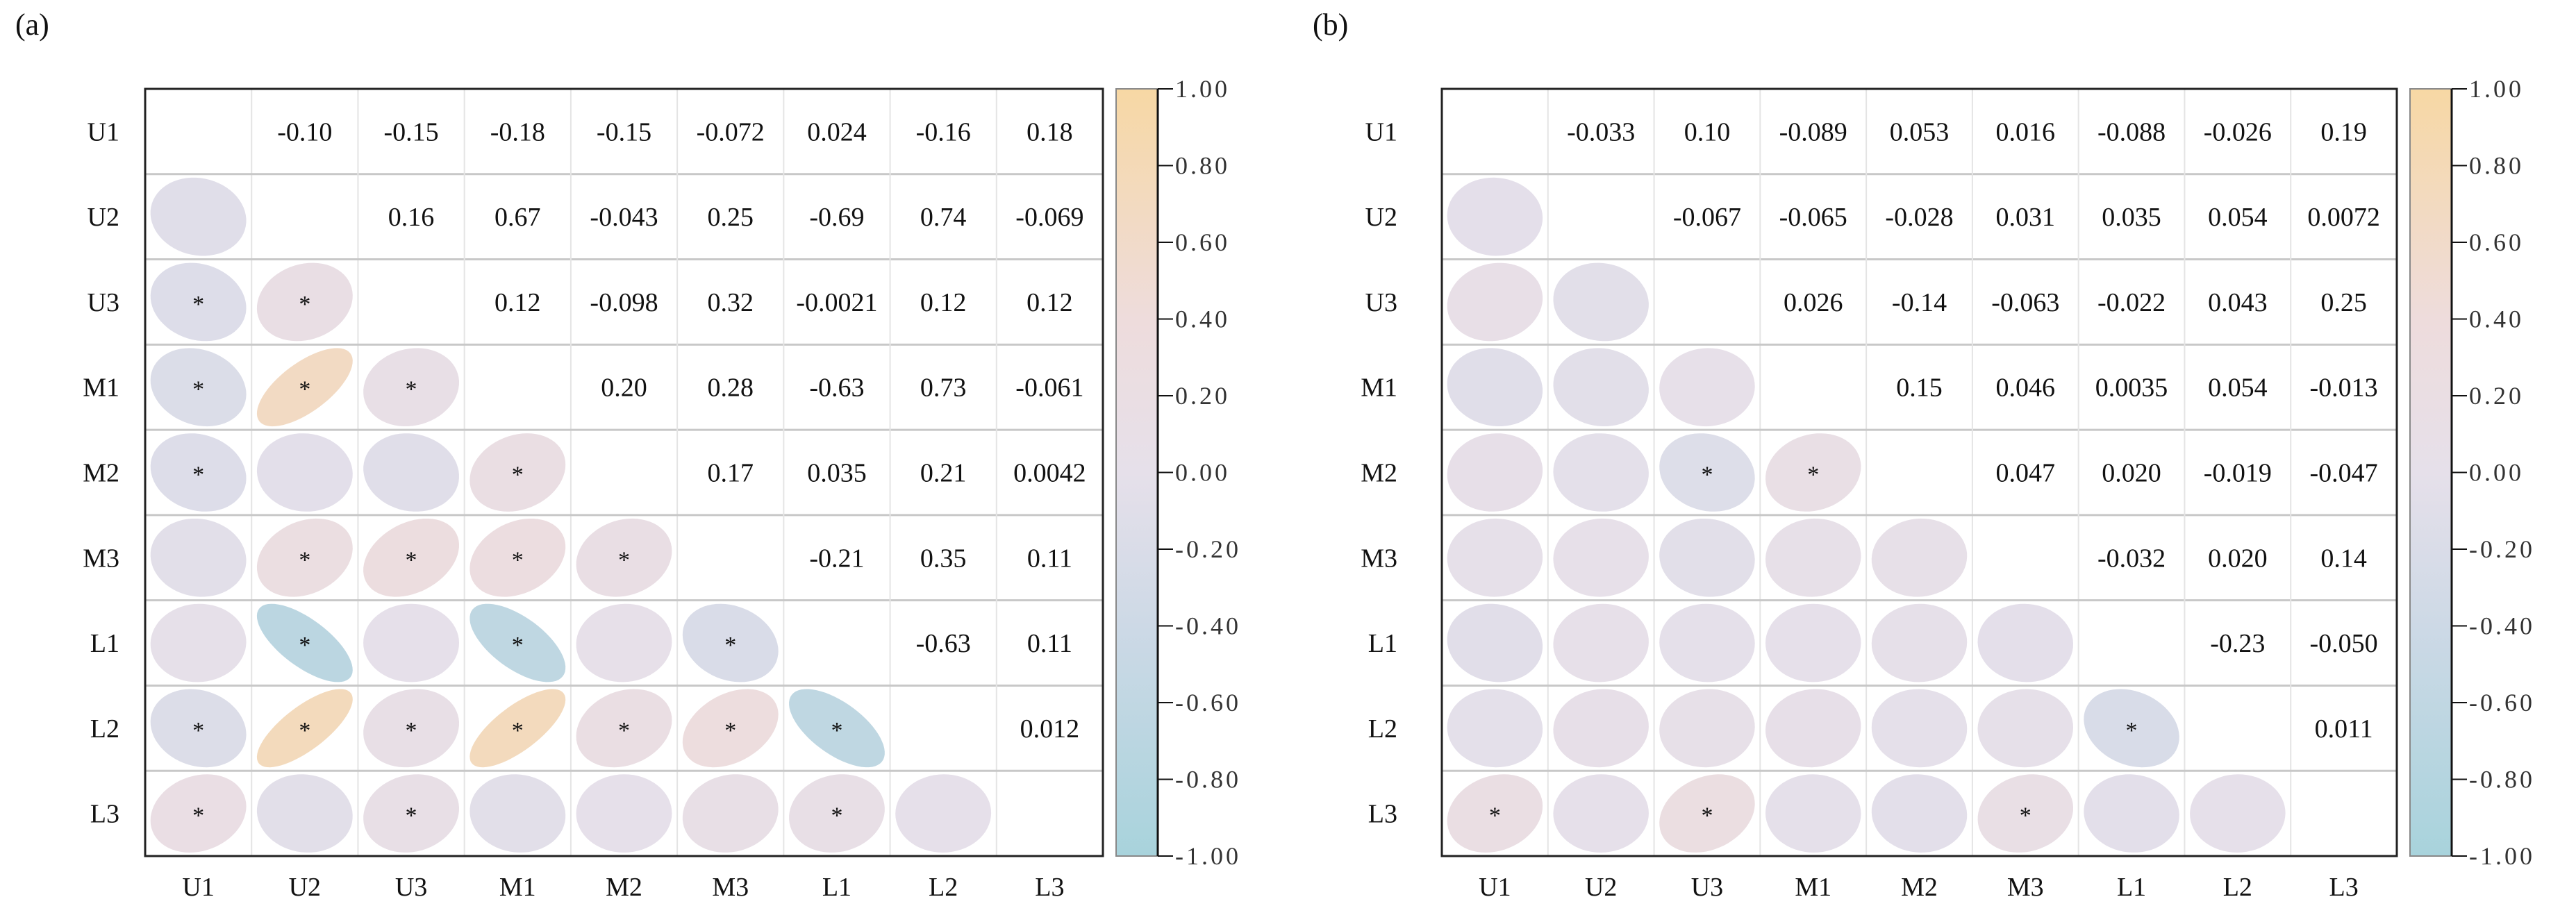  I want to click on colorbar-tick-label: -0.20, so click(1208, 549).